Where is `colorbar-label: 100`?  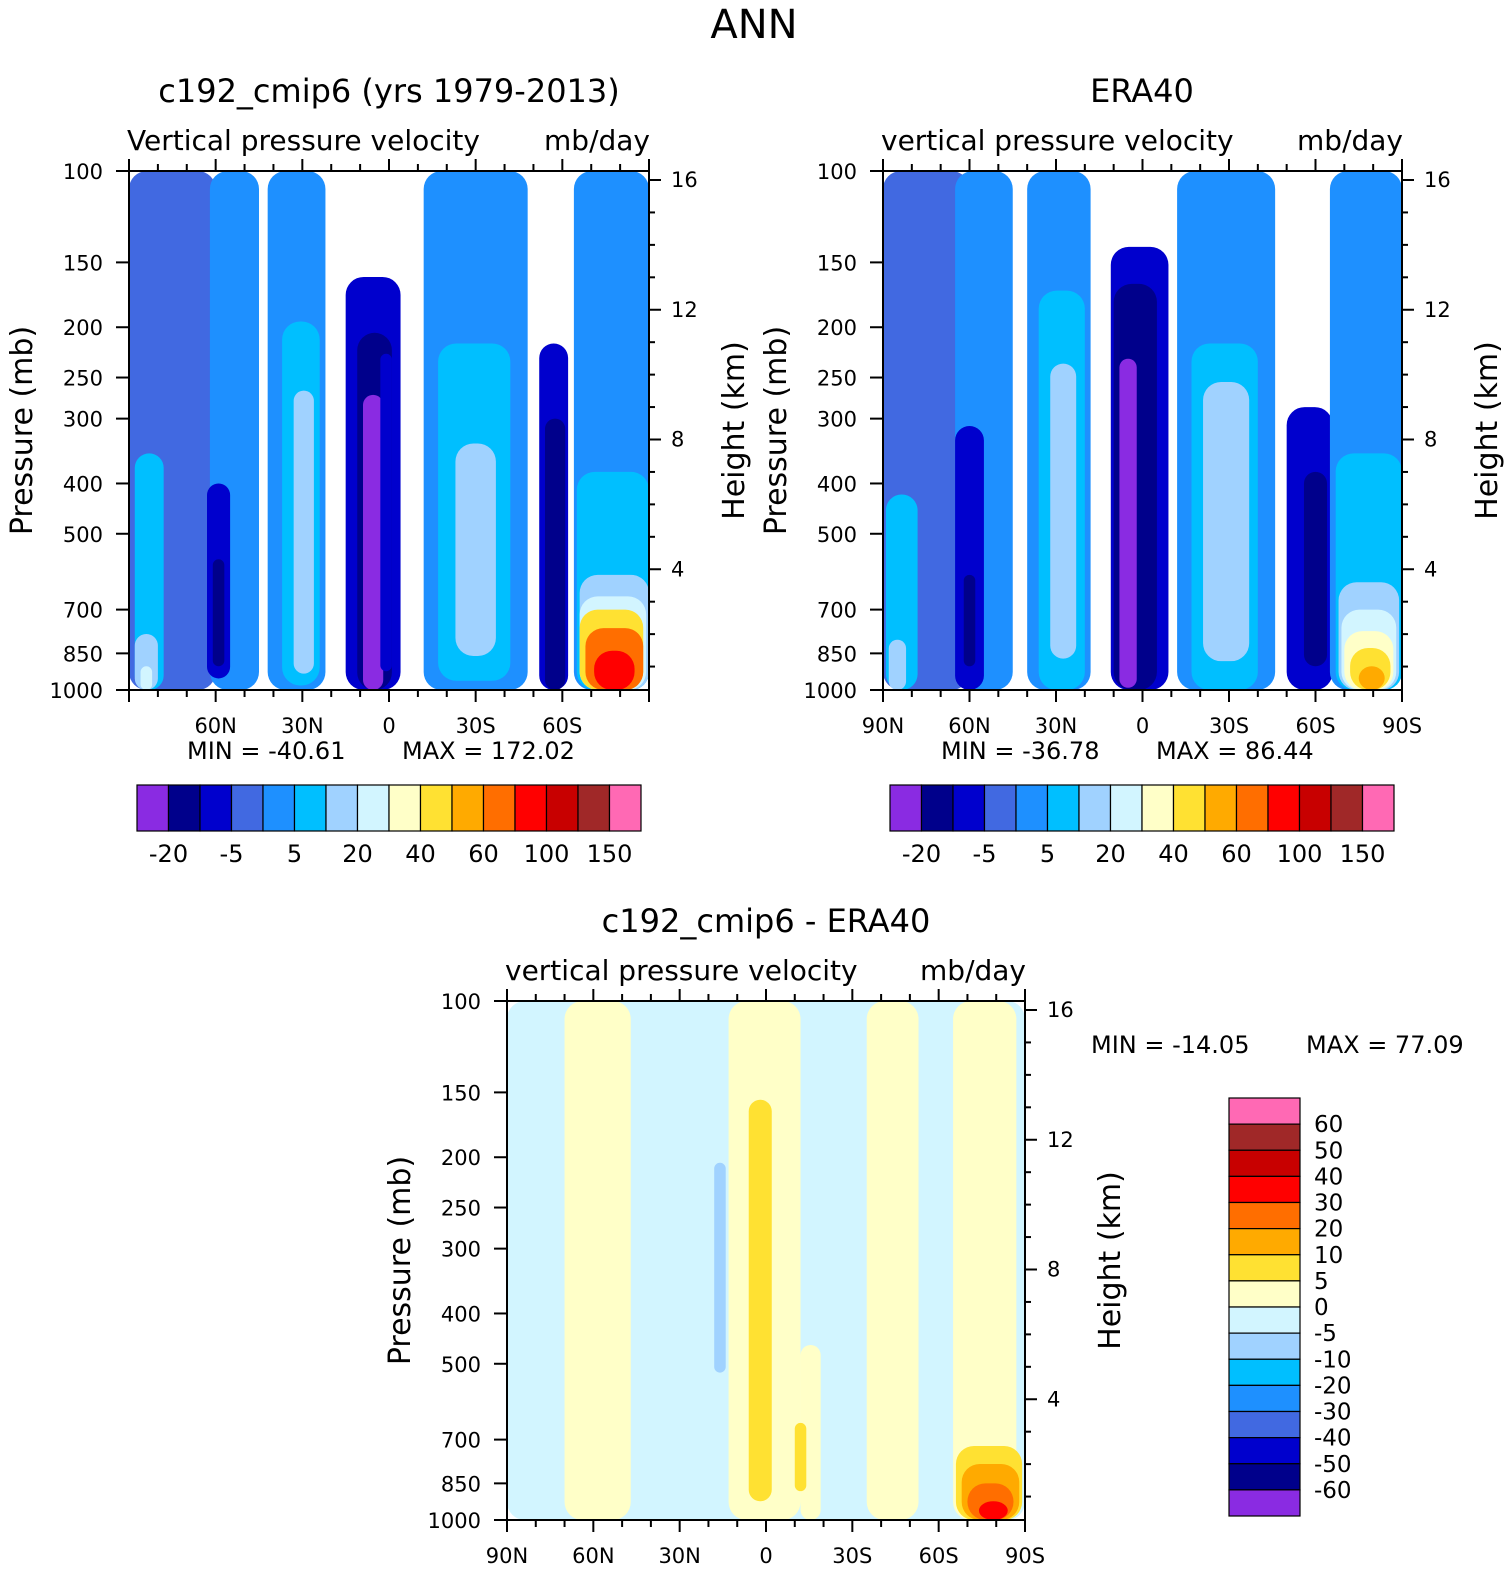 colorbar-label: 100 is located at coordinates (547, 854).